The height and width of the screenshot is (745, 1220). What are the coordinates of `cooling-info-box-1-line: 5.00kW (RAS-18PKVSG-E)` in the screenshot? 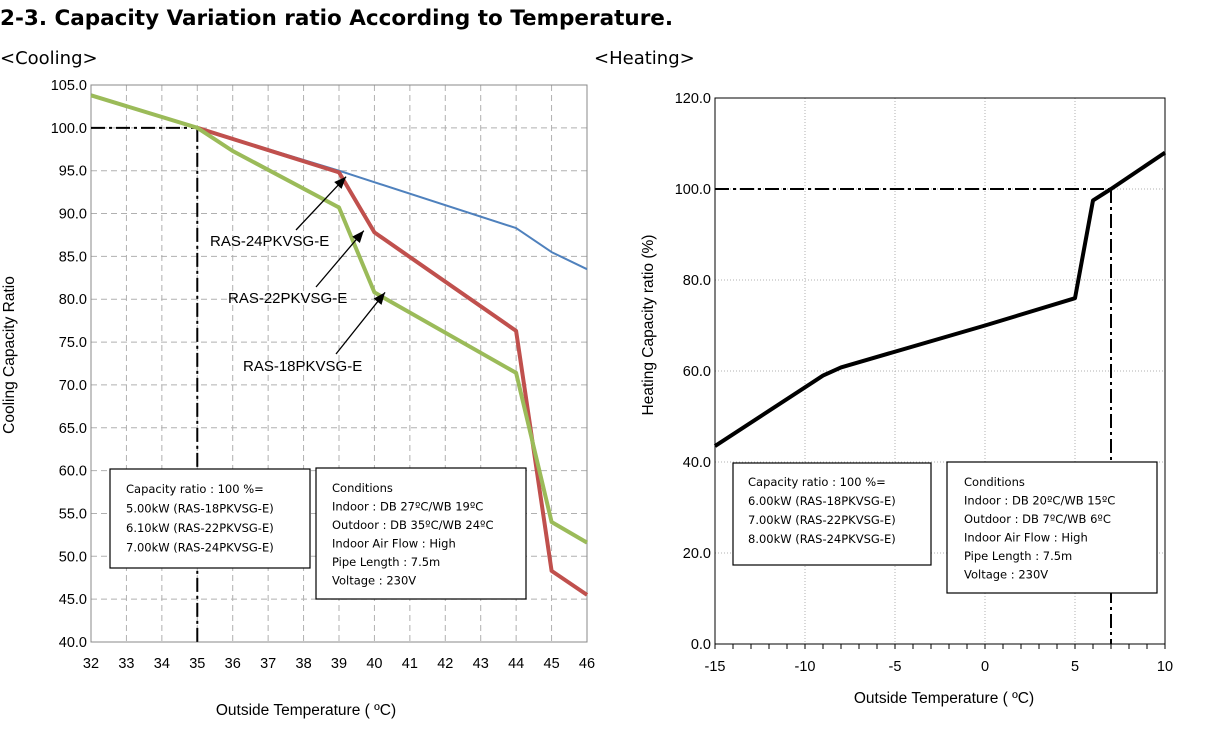 It's located at (200, 509).